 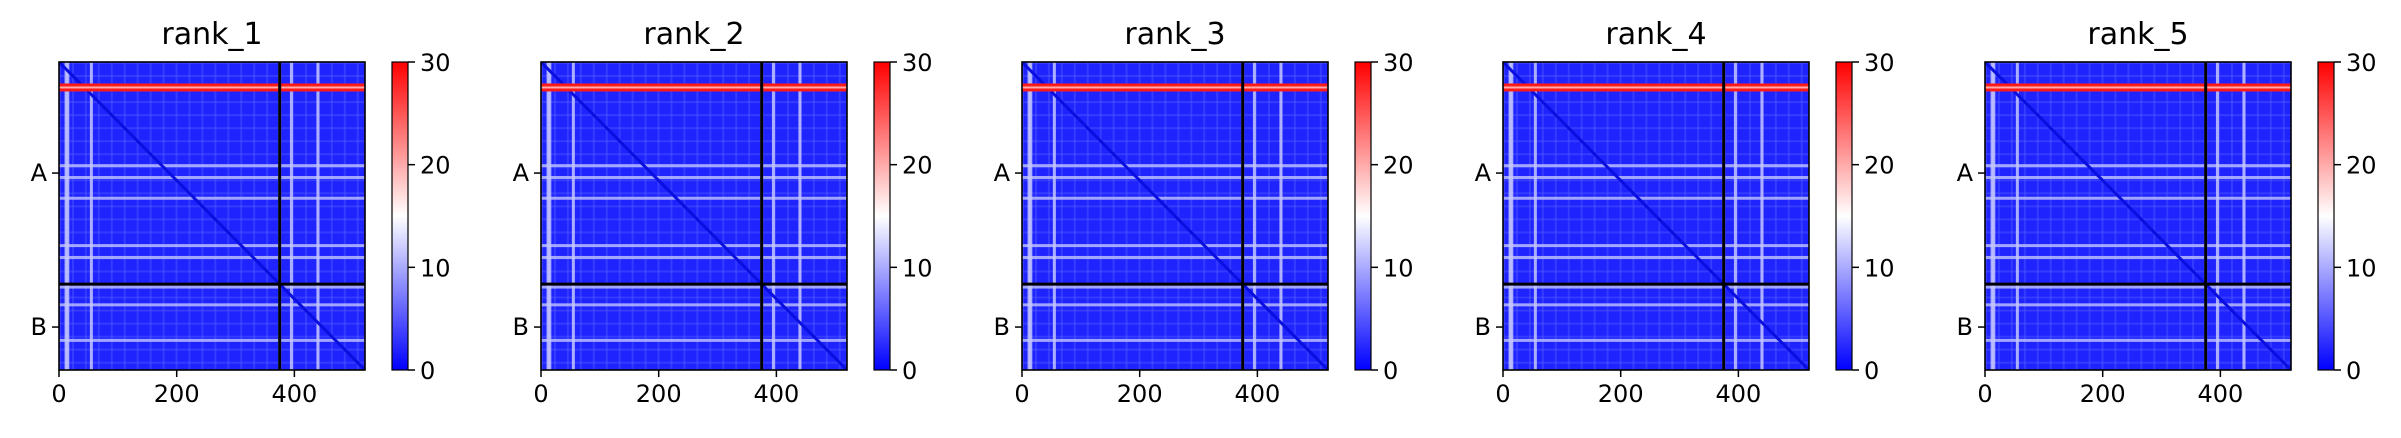 What do you see at coordinates (2361, 166) in the screenshot?
I see `colorbar-tick-label: 20` at bounding box center [2361, 166].